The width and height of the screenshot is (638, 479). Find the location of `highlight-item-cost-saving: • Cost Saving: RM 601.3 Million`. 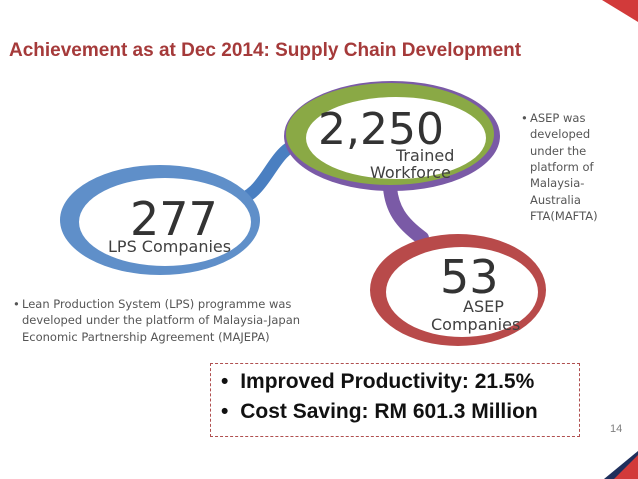

highlight-item-cost-saving: • Cost Saving: RM 601.3 Million is located at coordinates (379, 412).